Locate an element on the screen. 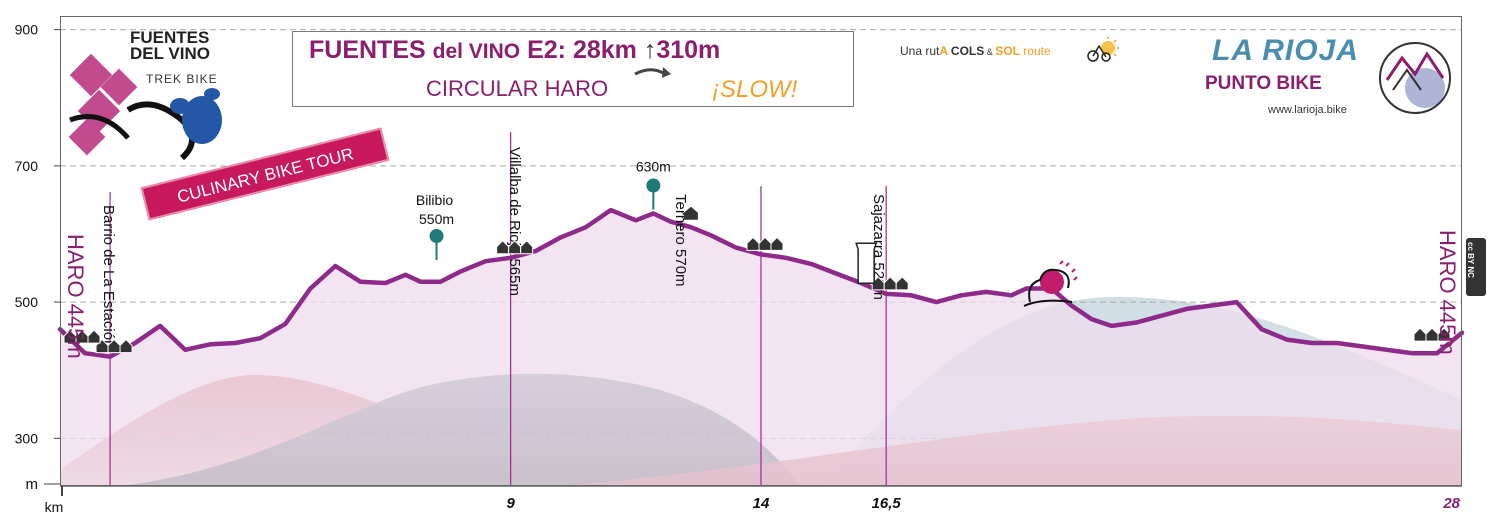  logo-line1: FUENTES is located at coordinates (170, 37).